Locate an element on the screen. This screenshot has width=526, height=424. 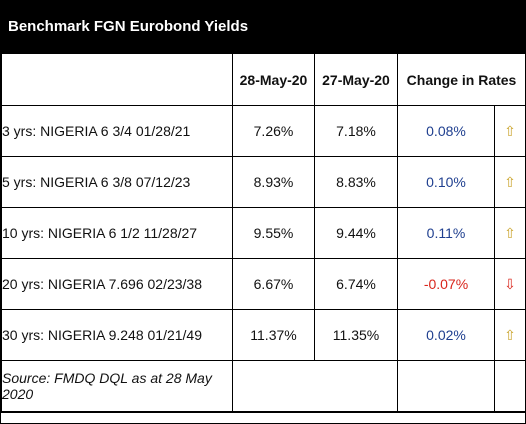
security-name: 30 yrs: NIGERIA 9.248 01/21/49 is located at coordinates (117, 335).